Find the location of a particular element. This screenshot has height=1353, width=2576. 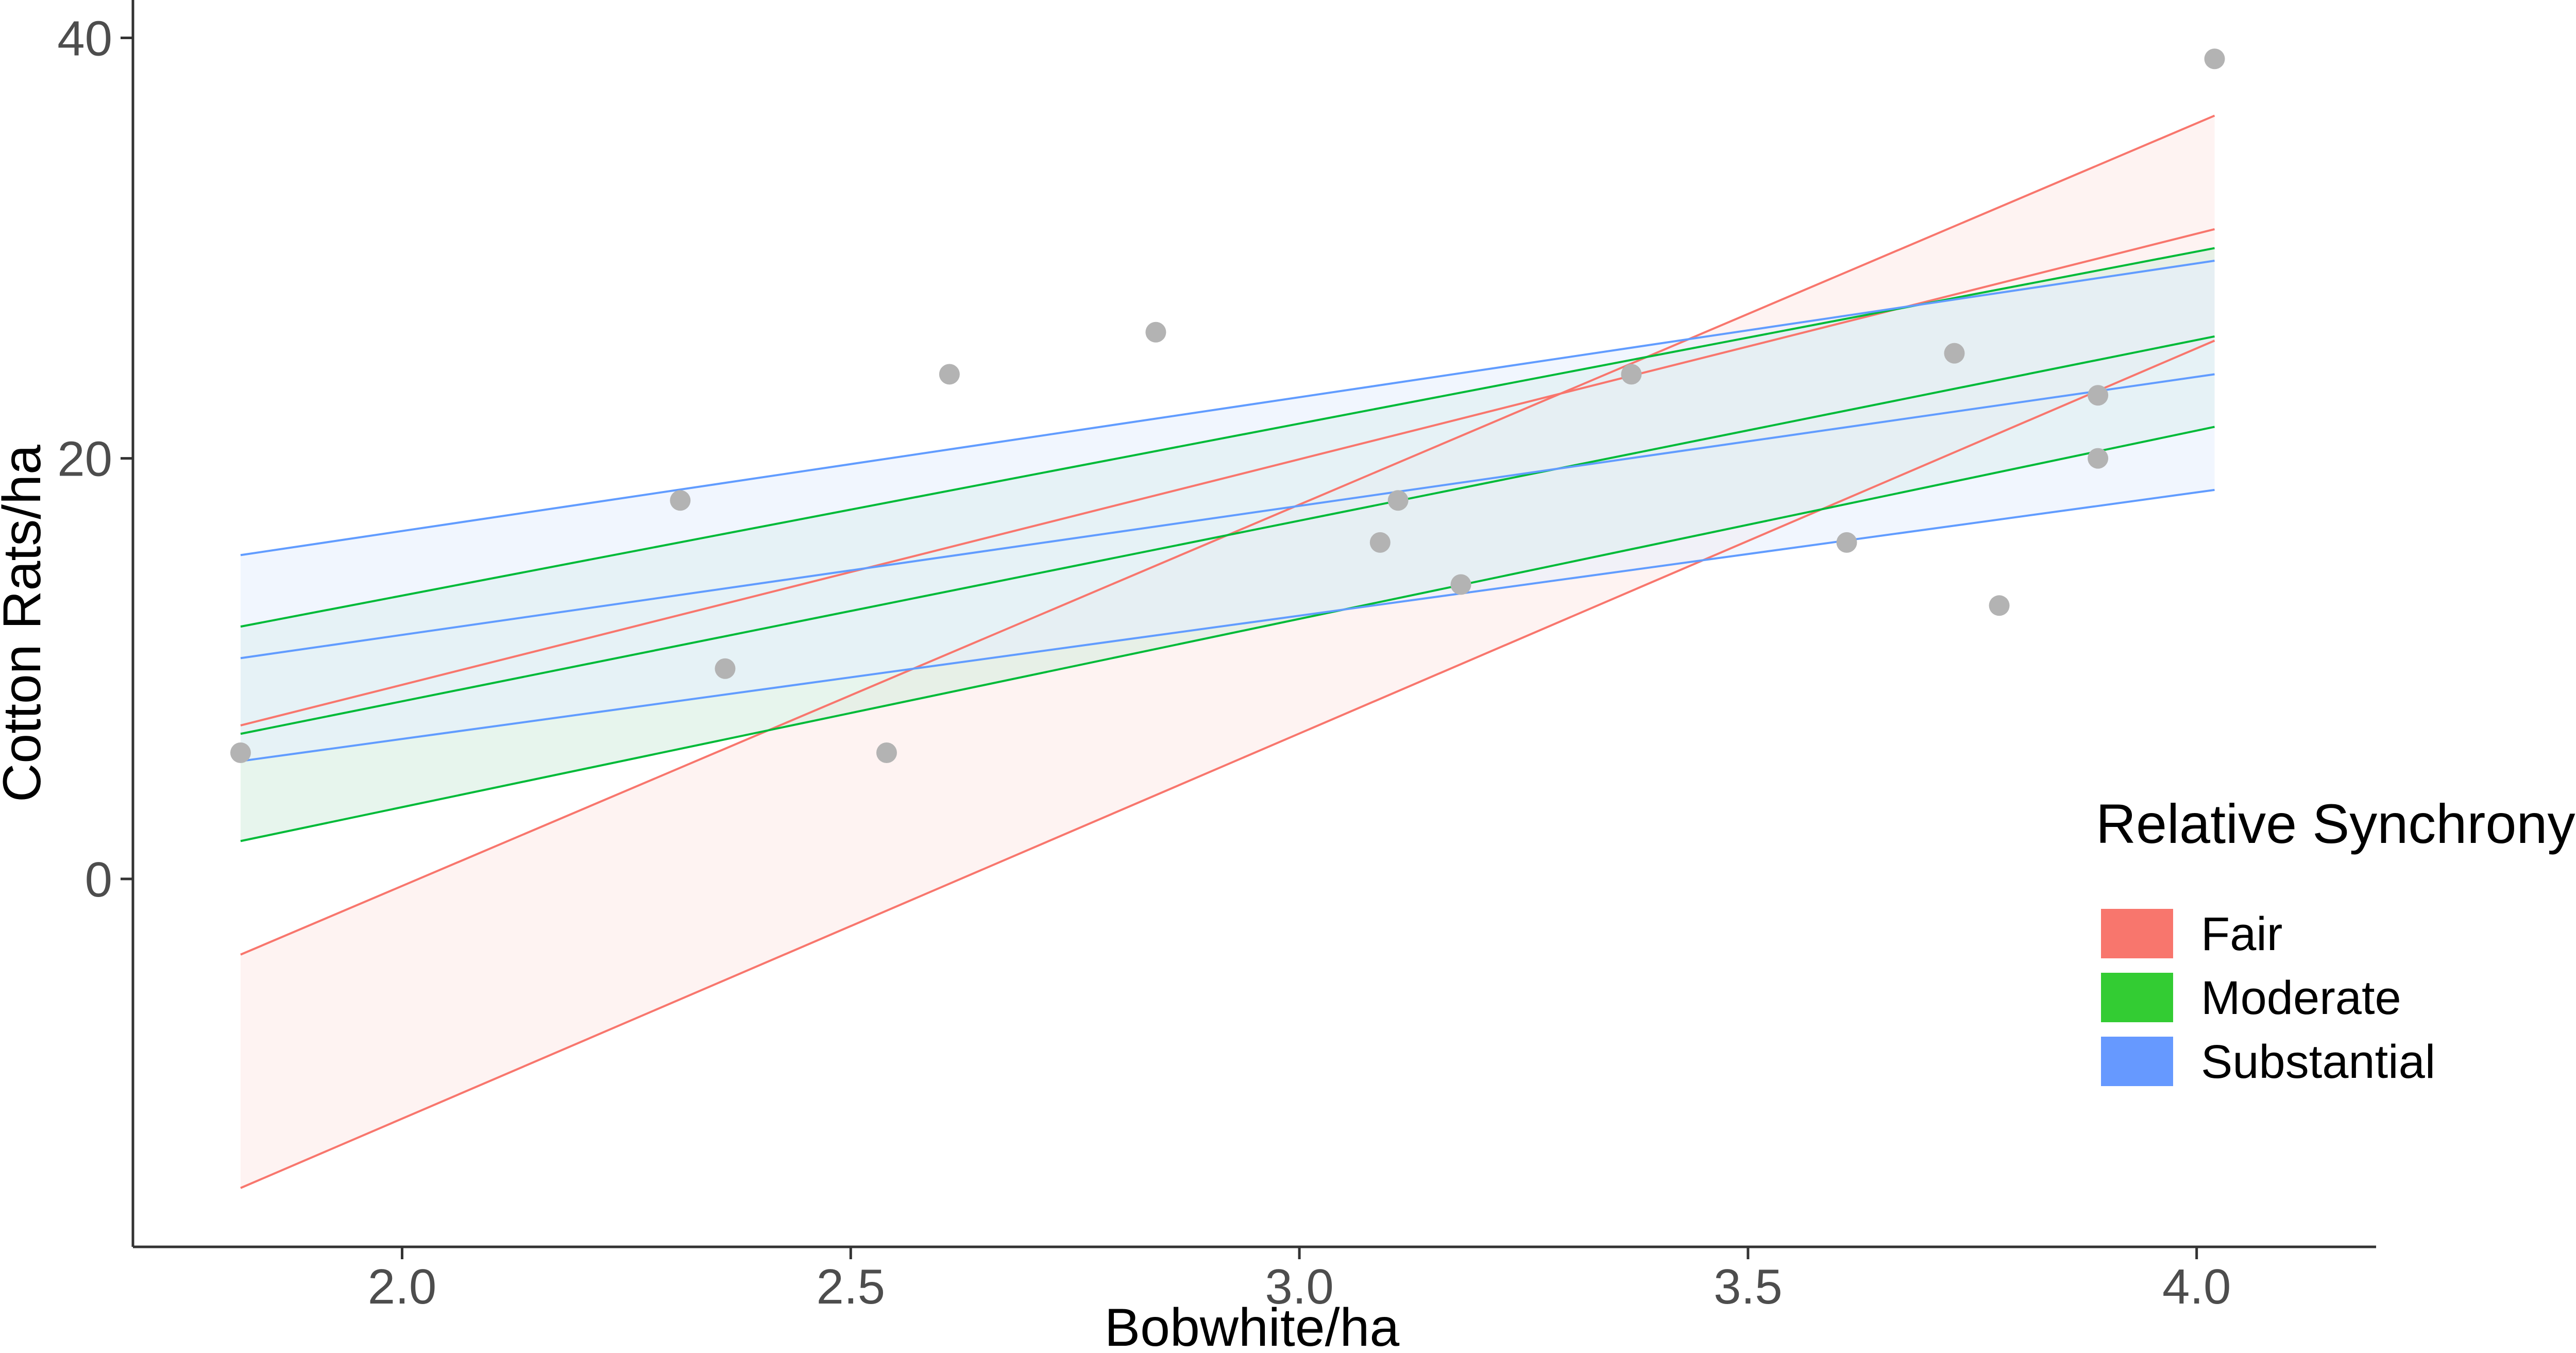

x-axis-title: Bobwhite/ha is located at coordinates (1252, 1325).